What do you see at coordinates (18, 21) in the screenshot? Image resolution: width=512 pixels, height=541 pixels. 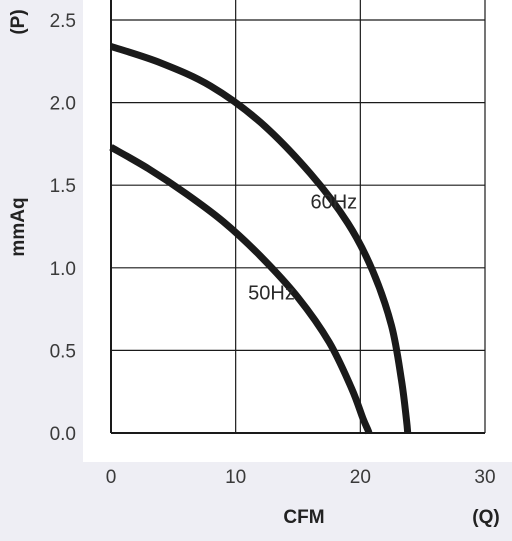 I see `y-axis-unit: (P)` at bounding box center [18, 21].